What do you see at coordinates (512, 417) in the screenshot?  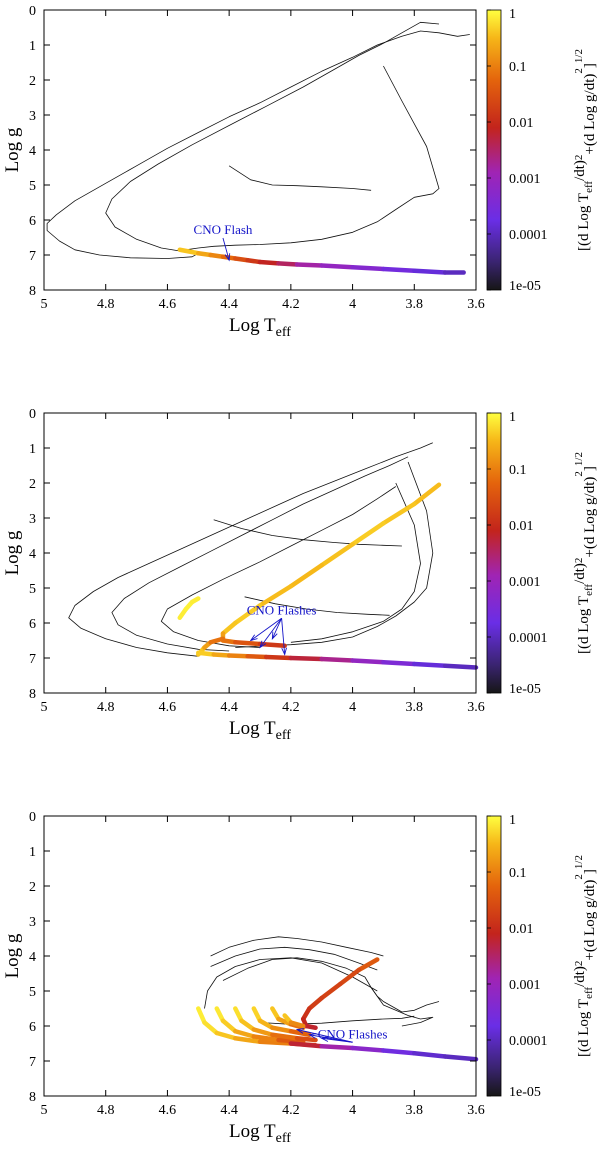 I see `colorbar-tick-label: 1` at bounding box center [512, 417].